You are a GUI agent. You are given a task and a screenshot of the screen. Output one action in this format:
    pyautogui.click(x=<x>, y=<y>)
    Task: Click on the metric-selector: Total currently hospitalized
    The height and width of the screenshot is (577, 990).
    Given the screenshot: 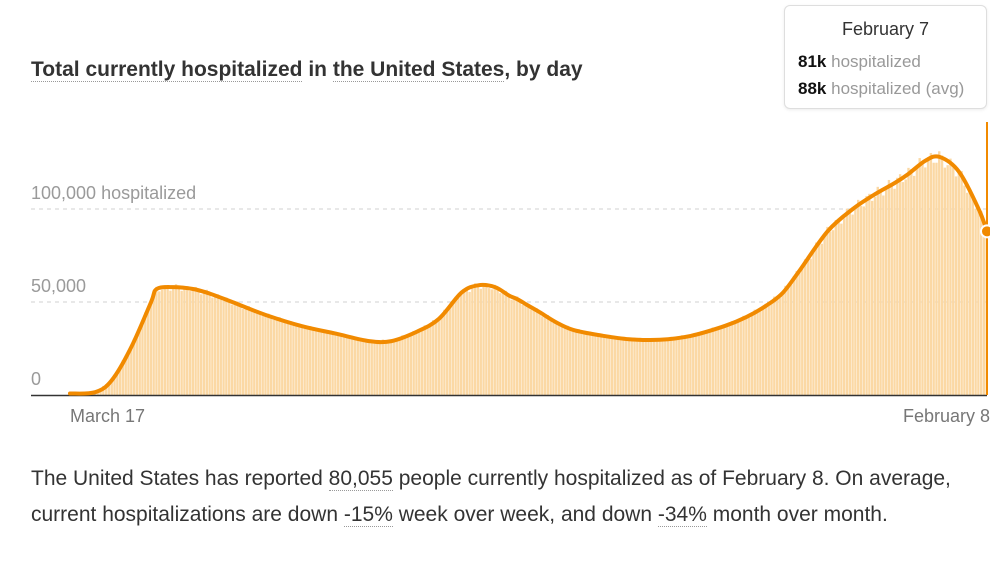 What is the action you would take?
    pyautogui.click(x=167, y=70)
    